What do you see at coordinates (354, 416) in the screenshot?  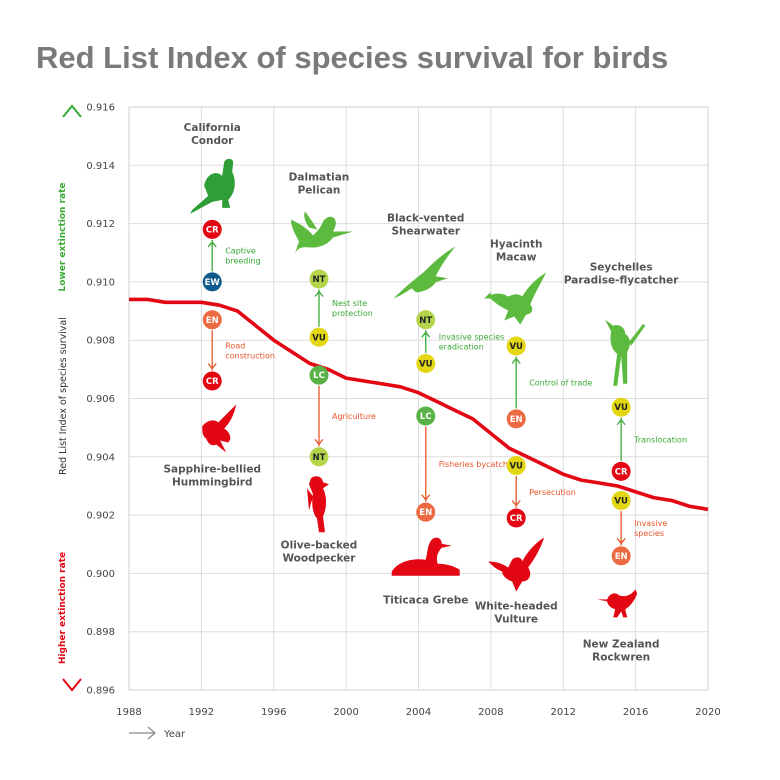 I see `event-label: Agriculture` at bounding box center [354, 416].